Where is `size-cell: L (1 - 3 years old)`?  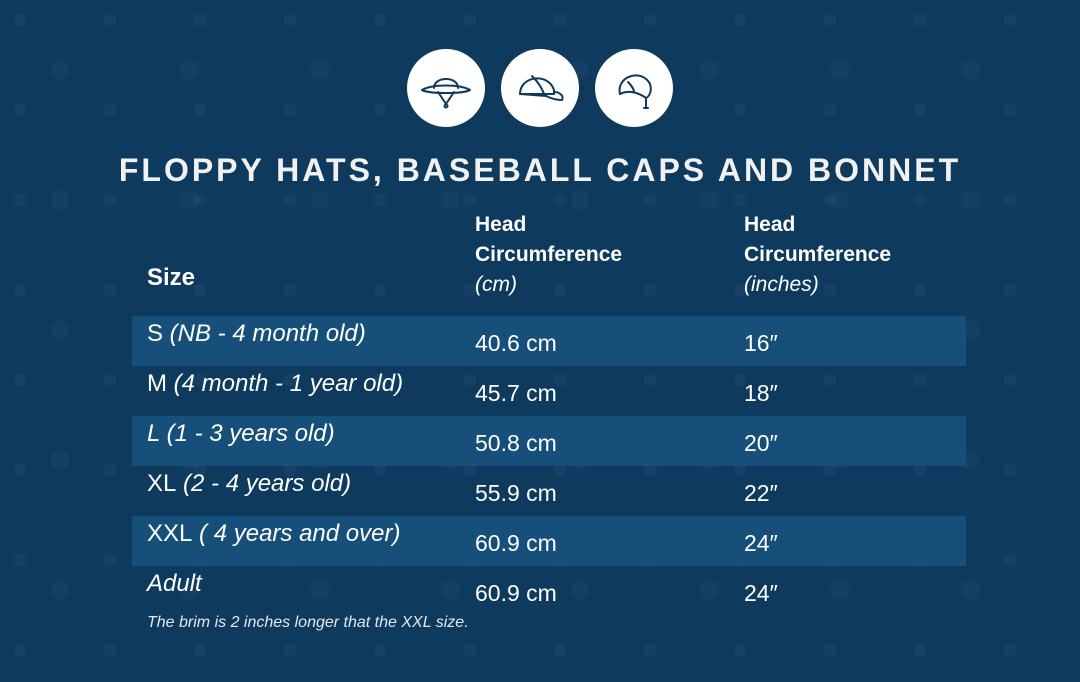 size-cell: L (1 - 3 years old) is located at coordinates (241, 434).